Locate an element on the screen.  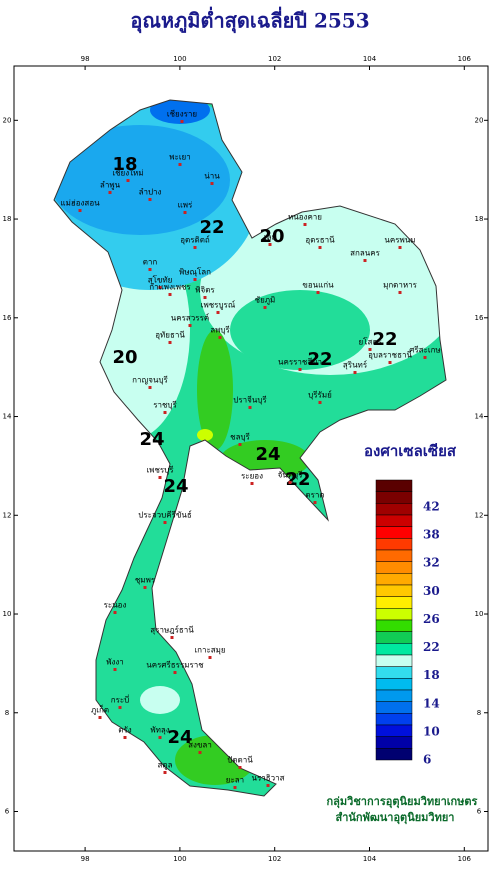
contour-label: 20 is located at coordinates (271, 236).